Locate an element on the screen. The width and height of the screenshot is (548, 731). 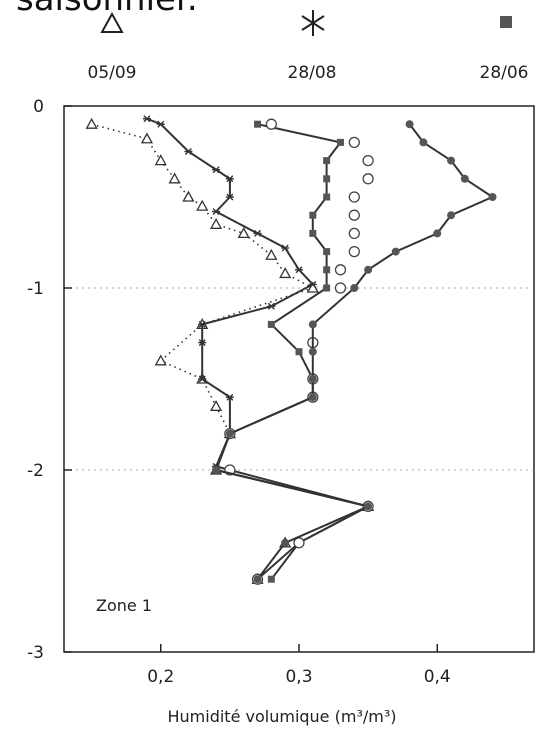
y-tick-label: -2 is located at coordinates (35, 471).